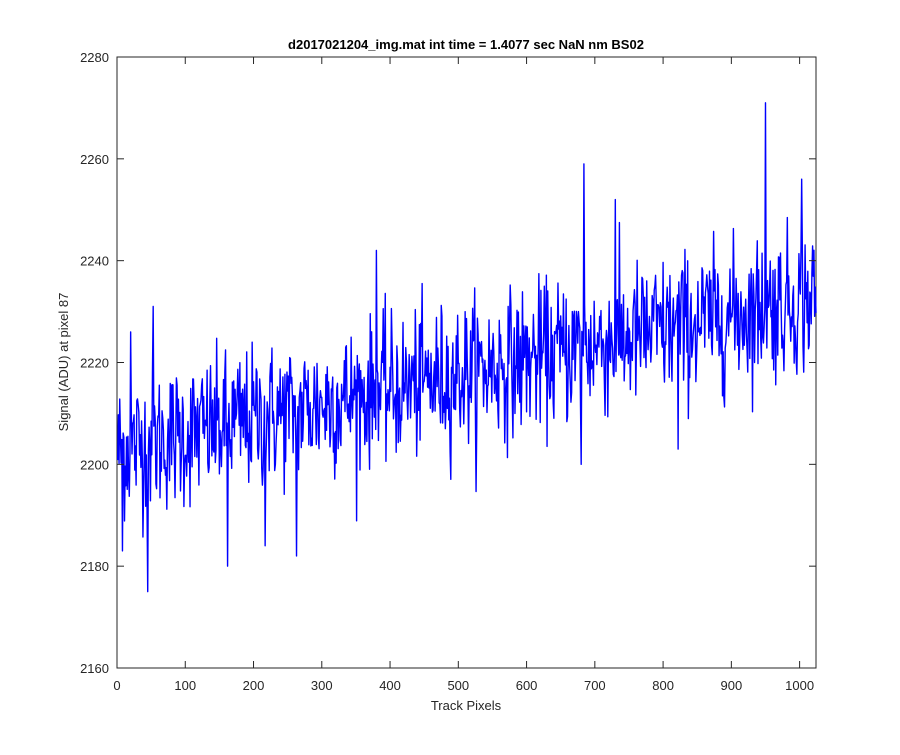  Describe the element at coordinates (116, 685) in the screenshot. I see `x-tick-label: 0` at that location.